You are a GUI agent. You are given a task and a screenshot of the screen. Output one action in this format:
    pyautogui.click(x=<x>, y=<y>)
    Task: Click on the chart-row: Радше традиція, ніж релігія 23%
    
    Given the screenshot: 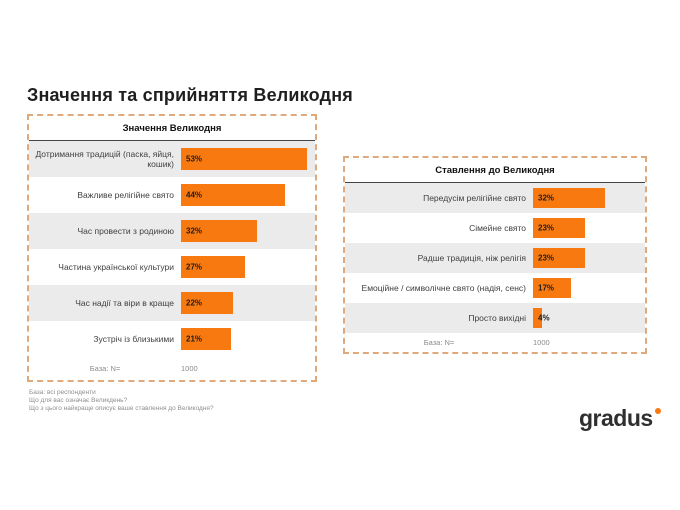 What is the action you would take?
    pyautogui.click(x=495, y=258)
    